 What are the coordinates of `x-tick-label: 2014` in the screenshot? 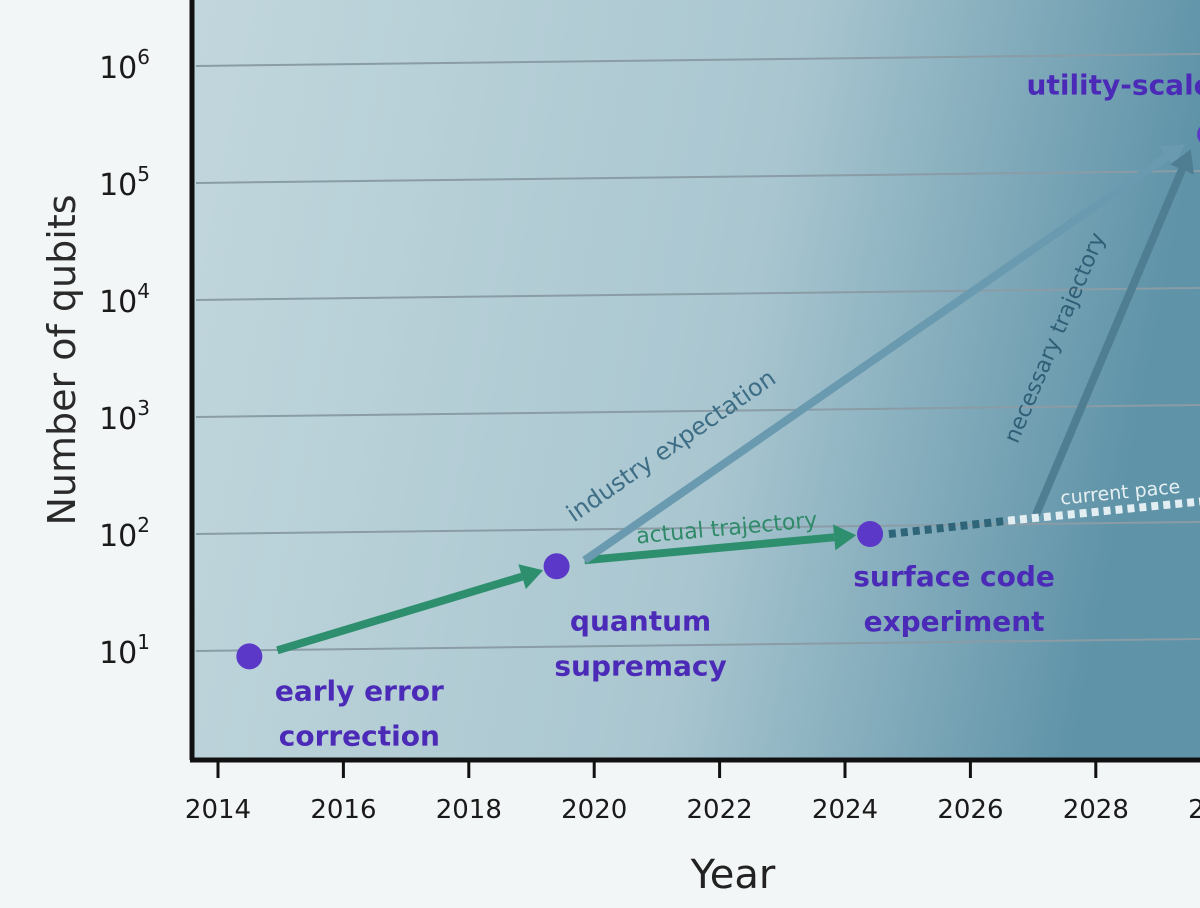 It's located at (218, 810).